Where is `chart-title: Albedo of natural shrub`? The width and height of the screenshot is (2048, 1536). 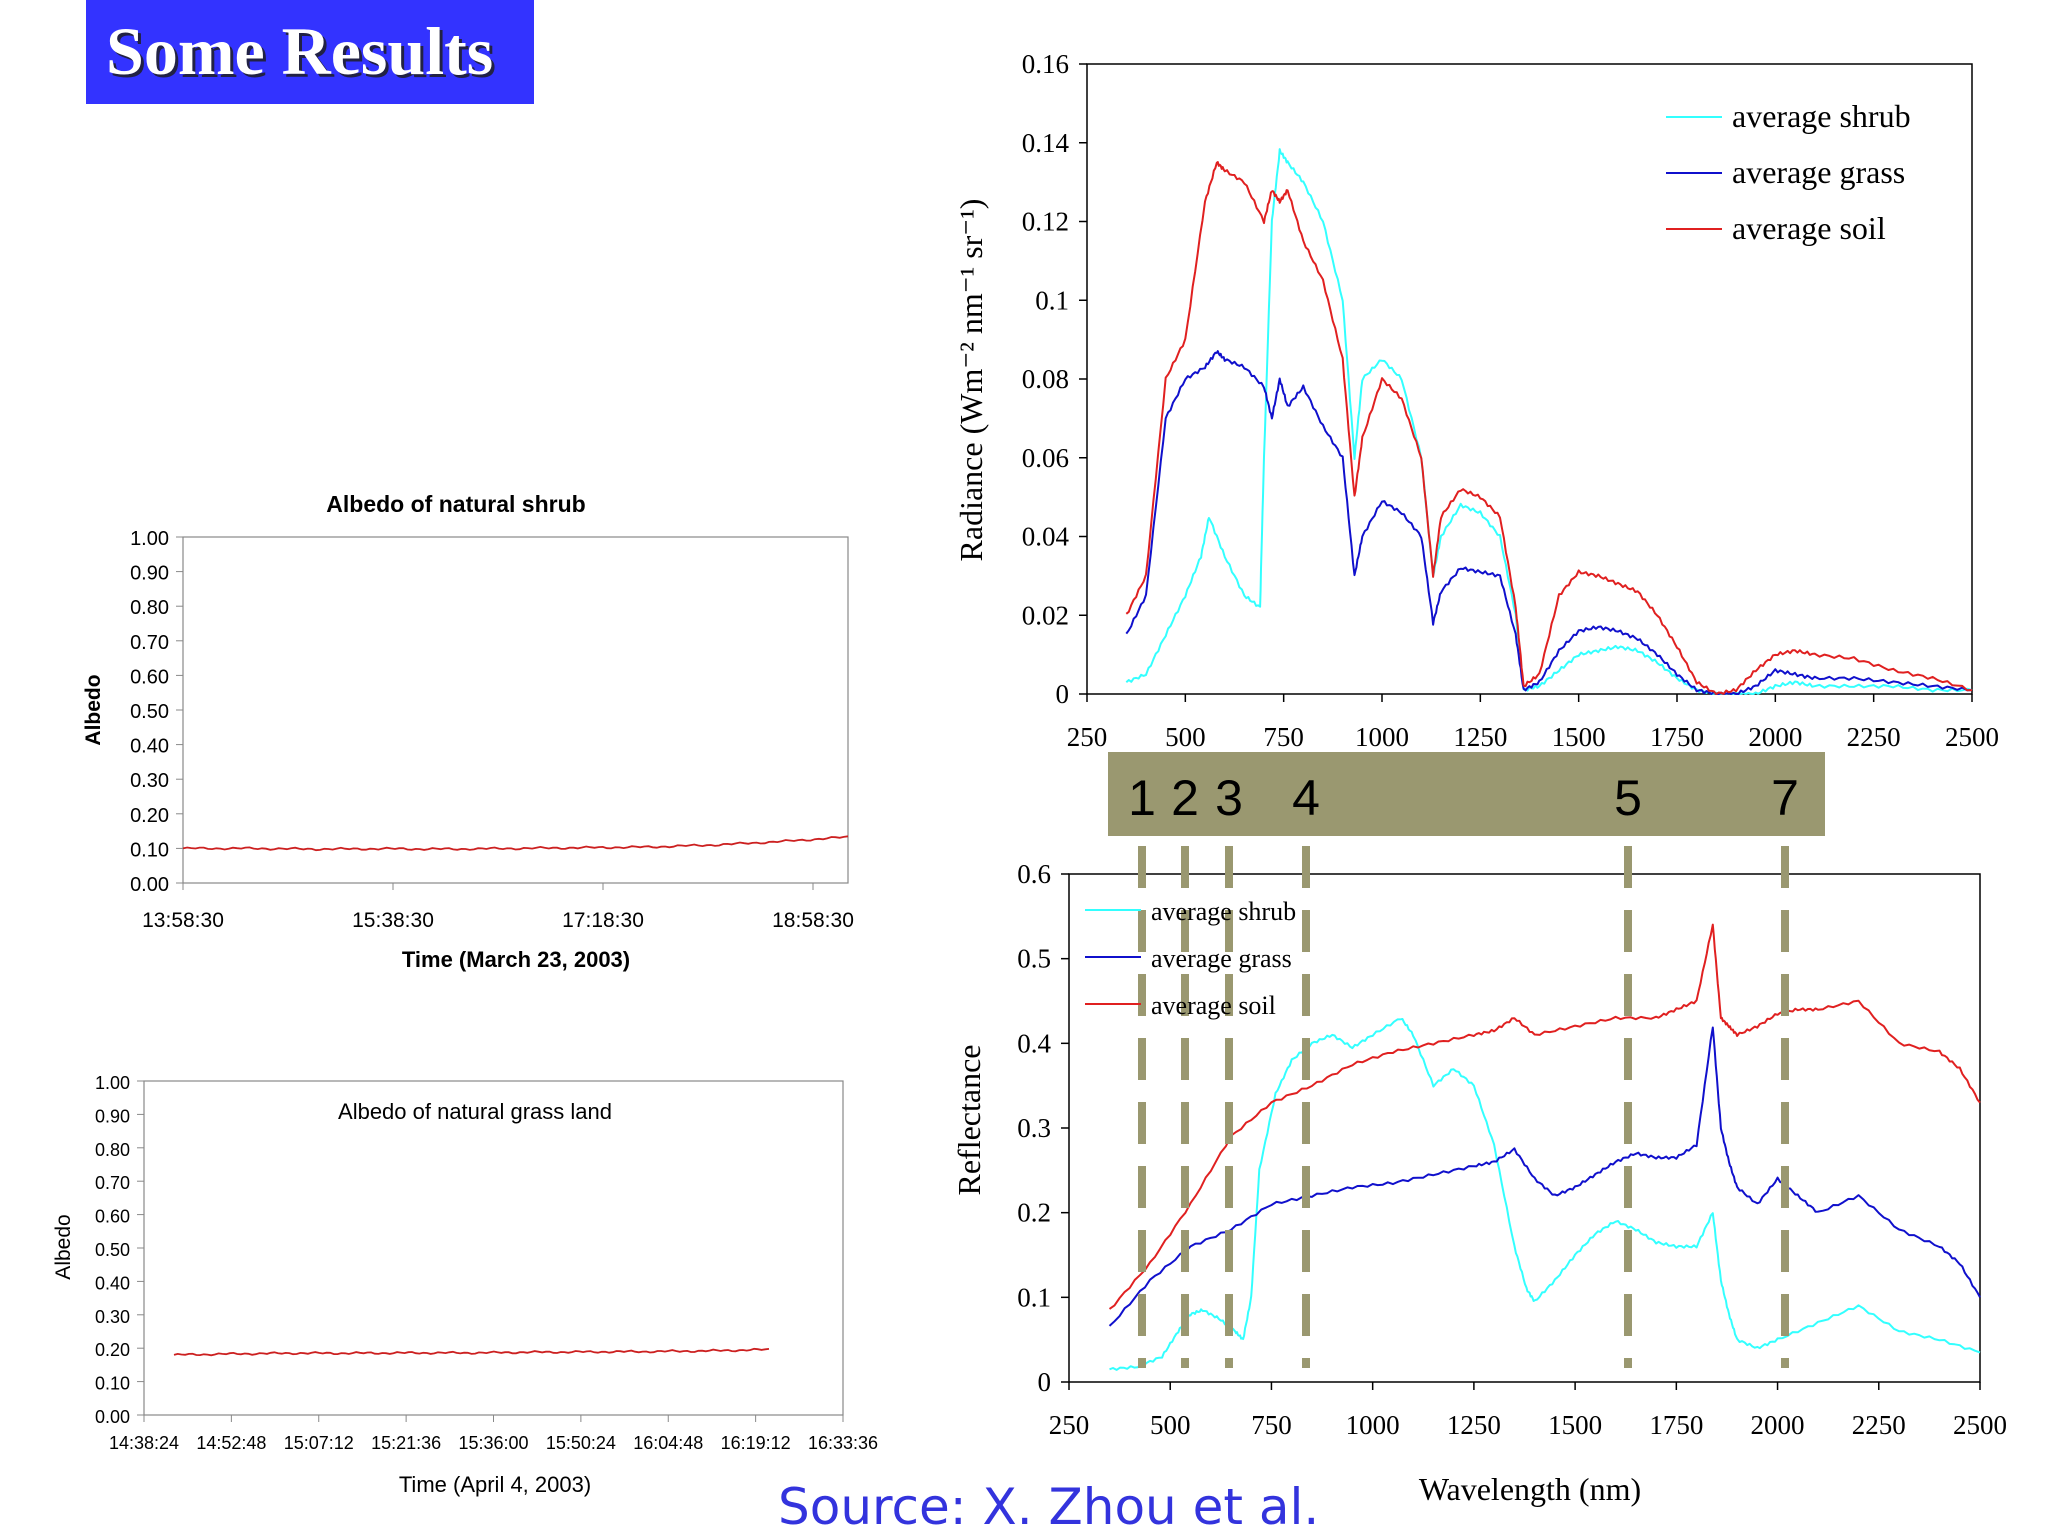 chart-title: Albedo of natural shrub is located at coordinates (455, 504).